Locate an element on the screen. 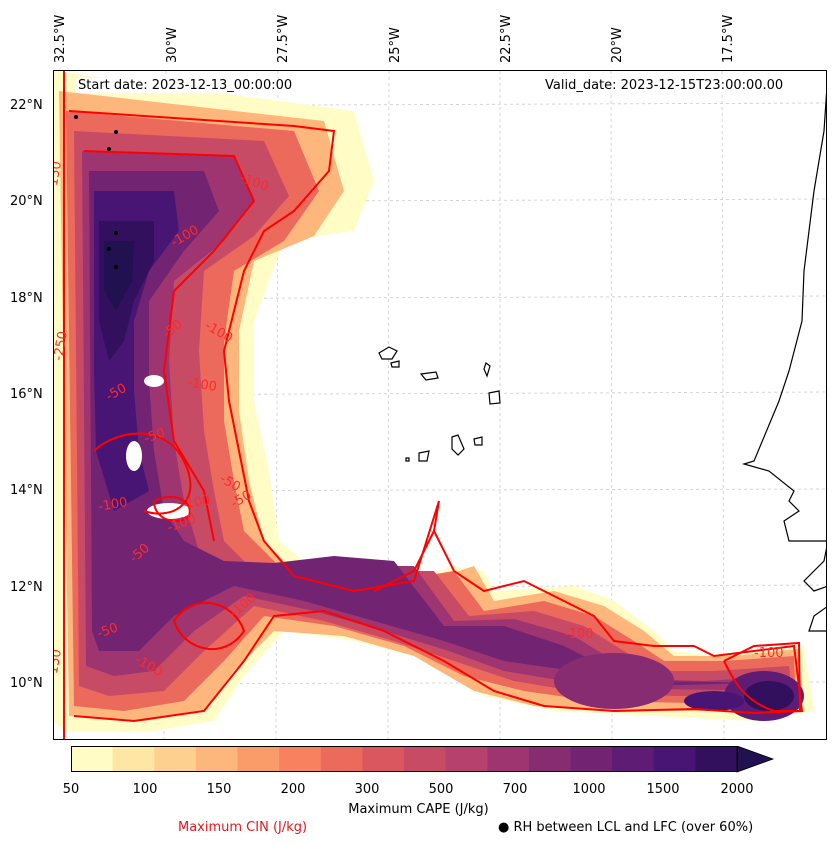 The image size is (837, 845). lat-label-12n: 12°N is located at coordinates (26, 587).